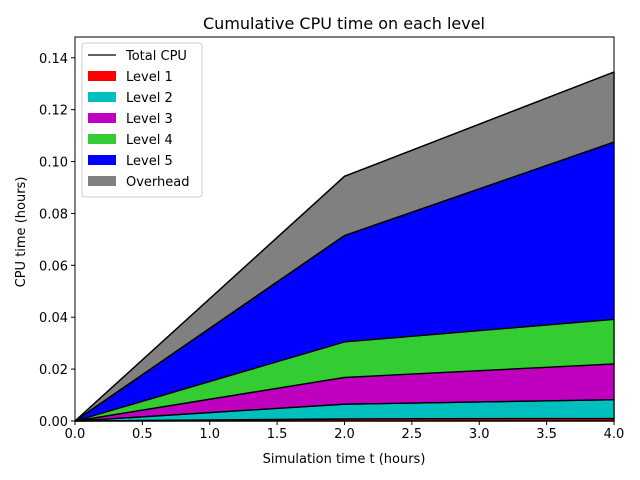 This screenshot has width=640, height=480. Describe the element at coordinates (53, 422) in the screenshot. I see `y-tick-label: 0.00` at that location.